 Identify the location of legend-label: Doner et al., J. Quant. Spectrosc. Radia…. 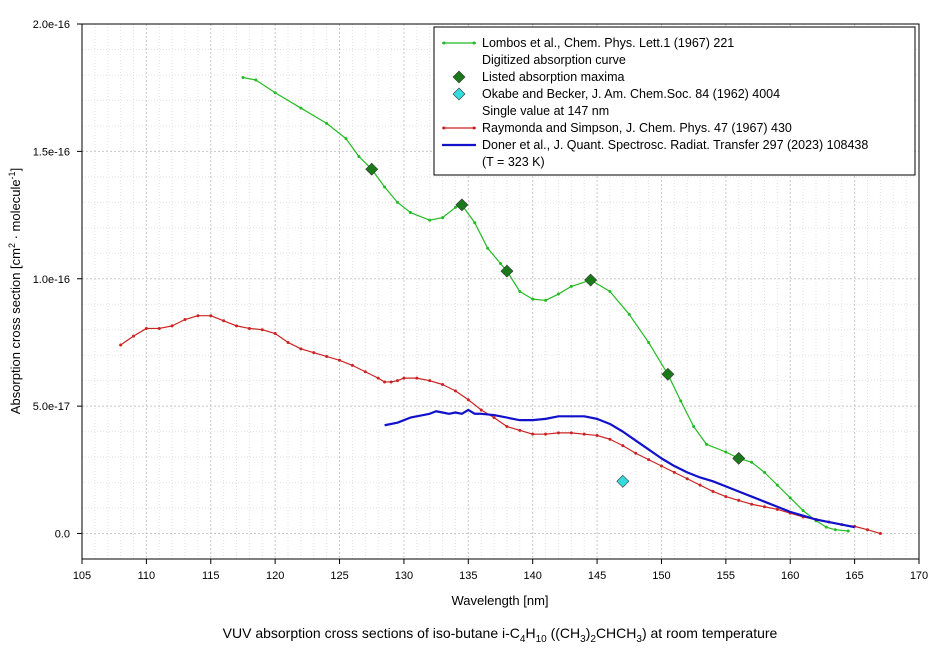
(675, 145).